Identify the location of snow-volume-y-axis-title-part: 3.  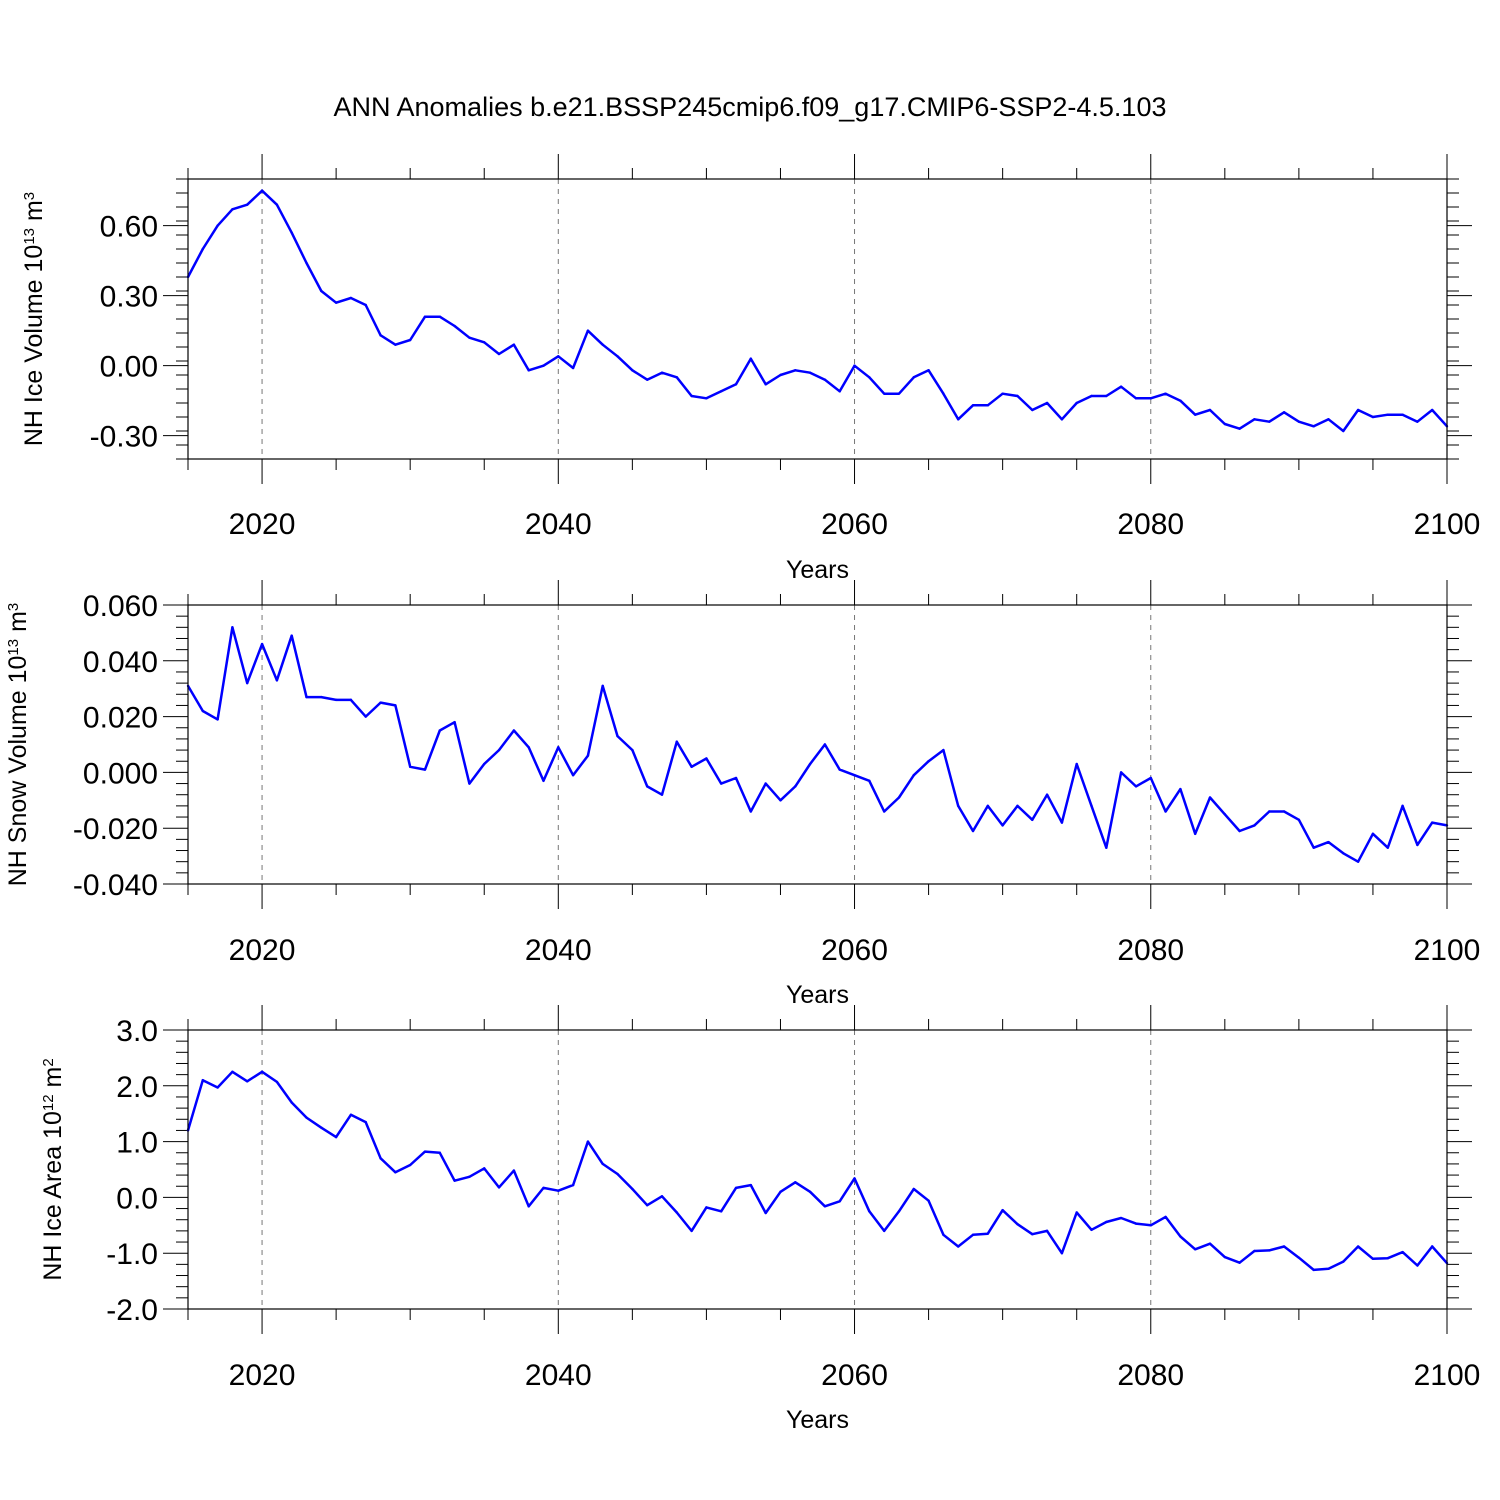
(13, 607).